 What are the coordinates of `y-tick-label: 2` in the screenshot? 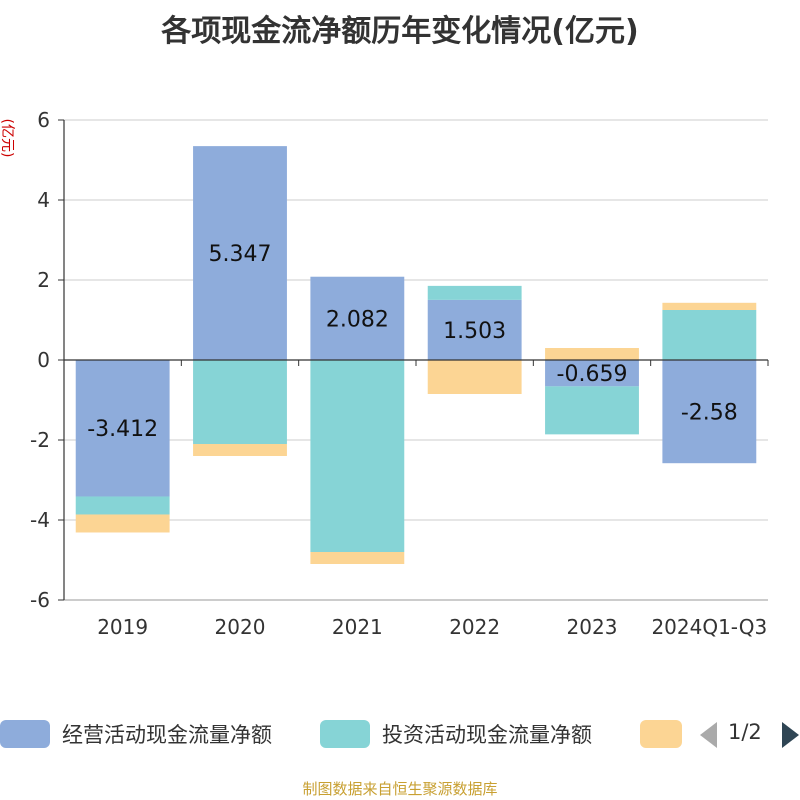 It's located at (43, 280).